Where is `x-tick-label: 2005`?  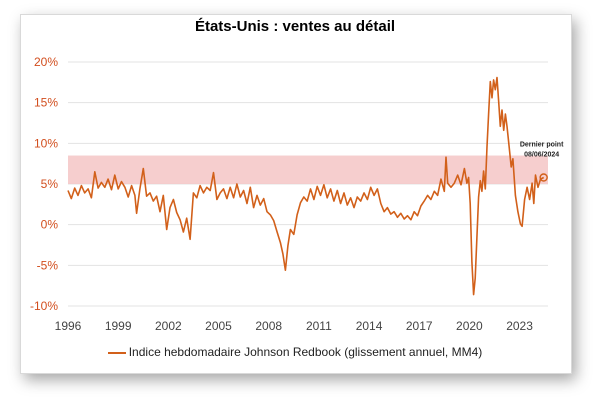
x-tick-label: 2005 is located at coordinates (218, 326).